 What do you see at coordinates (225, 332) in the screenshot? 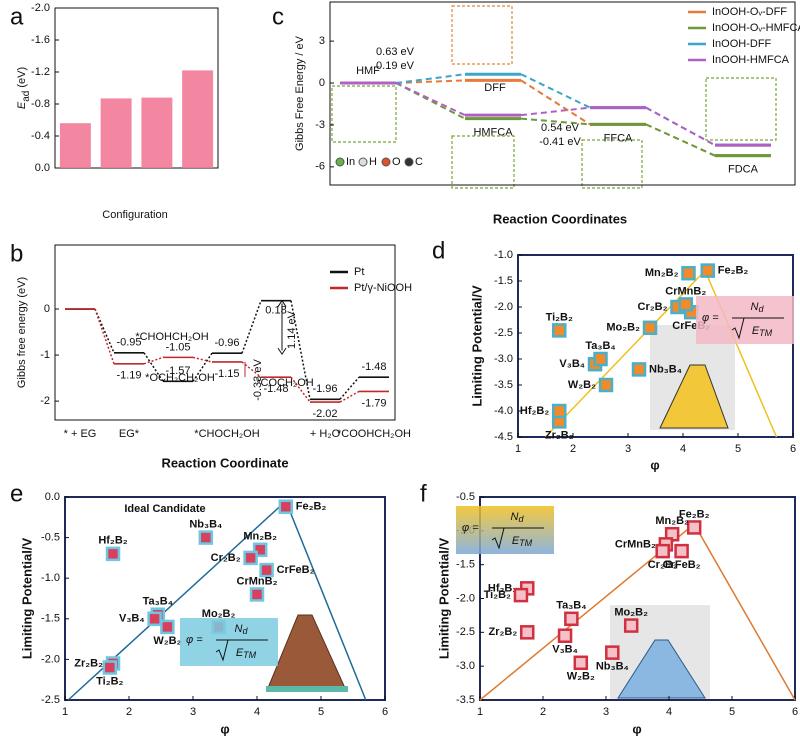
I see `plot-frame` at bounding box center [225, 332].